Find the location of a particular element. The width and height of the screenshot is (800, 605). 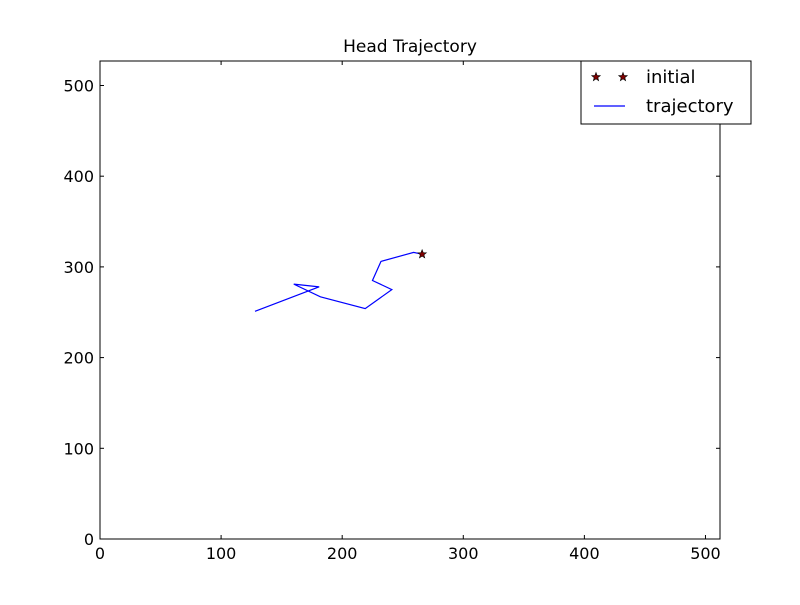

y-tick-label: 100 is located at coordinates (78, 448).